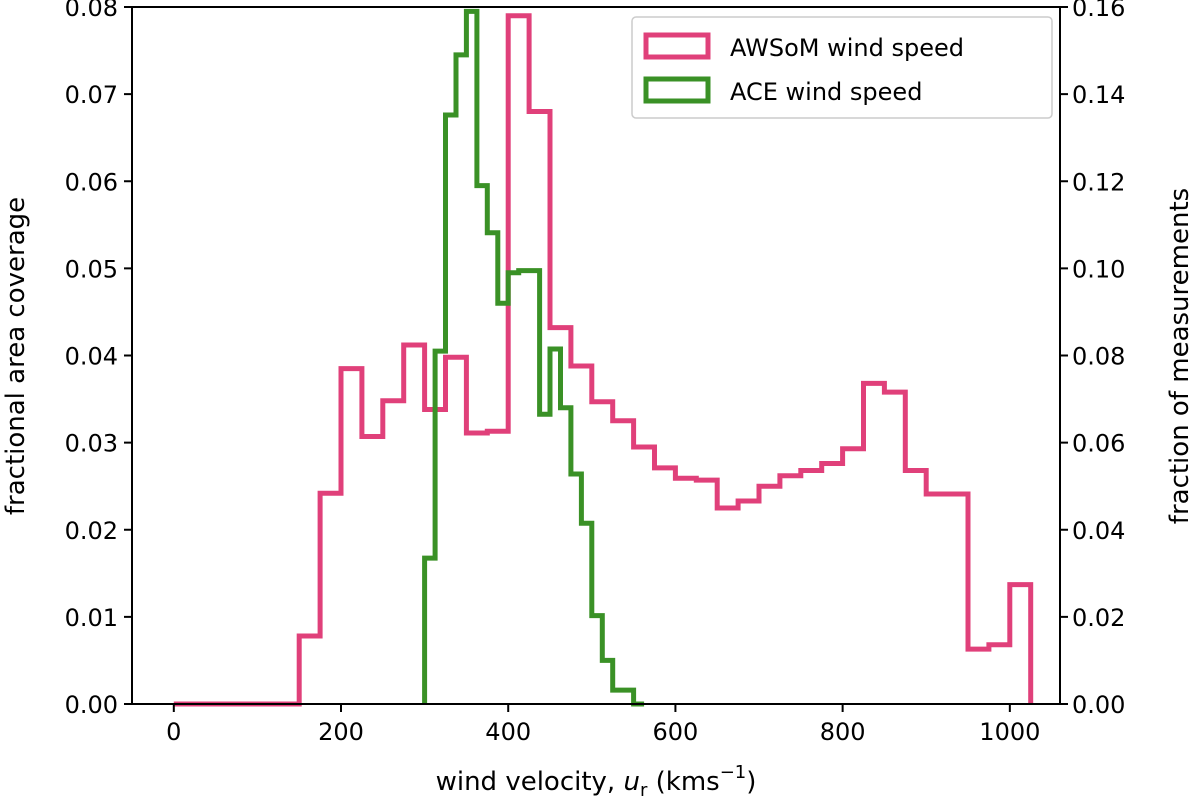 This screenshot has width=1200, height=806. I want to click on x-tick-label: 600, so click(676, 732).